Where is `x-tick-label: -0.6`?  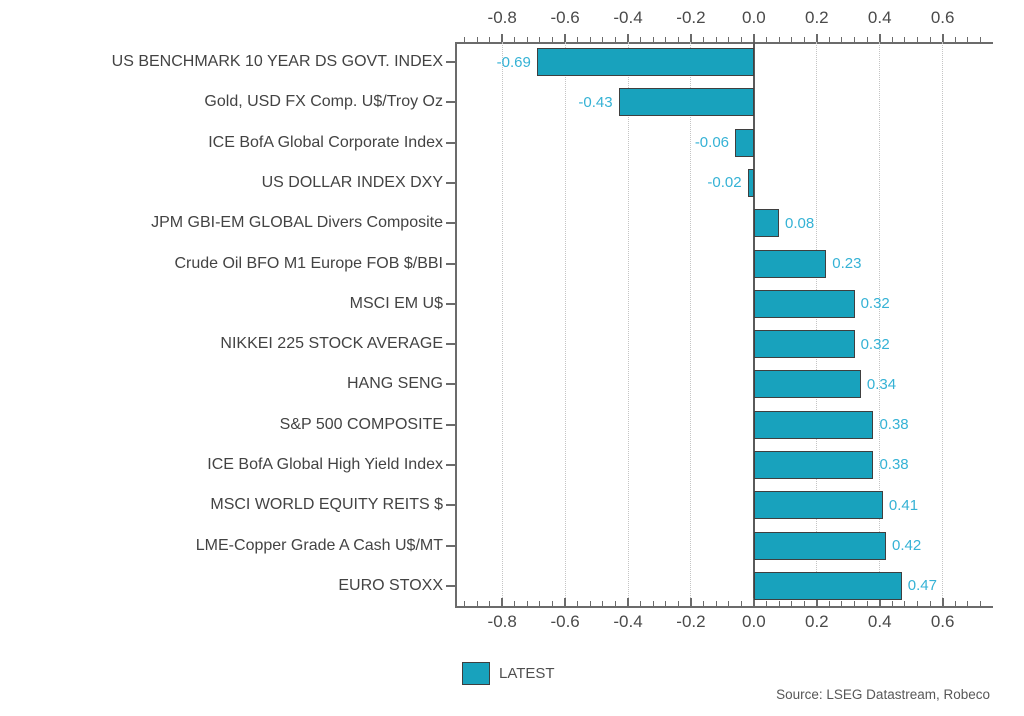 x-tick-label: -0.6 is located at coordinates (565, 17).